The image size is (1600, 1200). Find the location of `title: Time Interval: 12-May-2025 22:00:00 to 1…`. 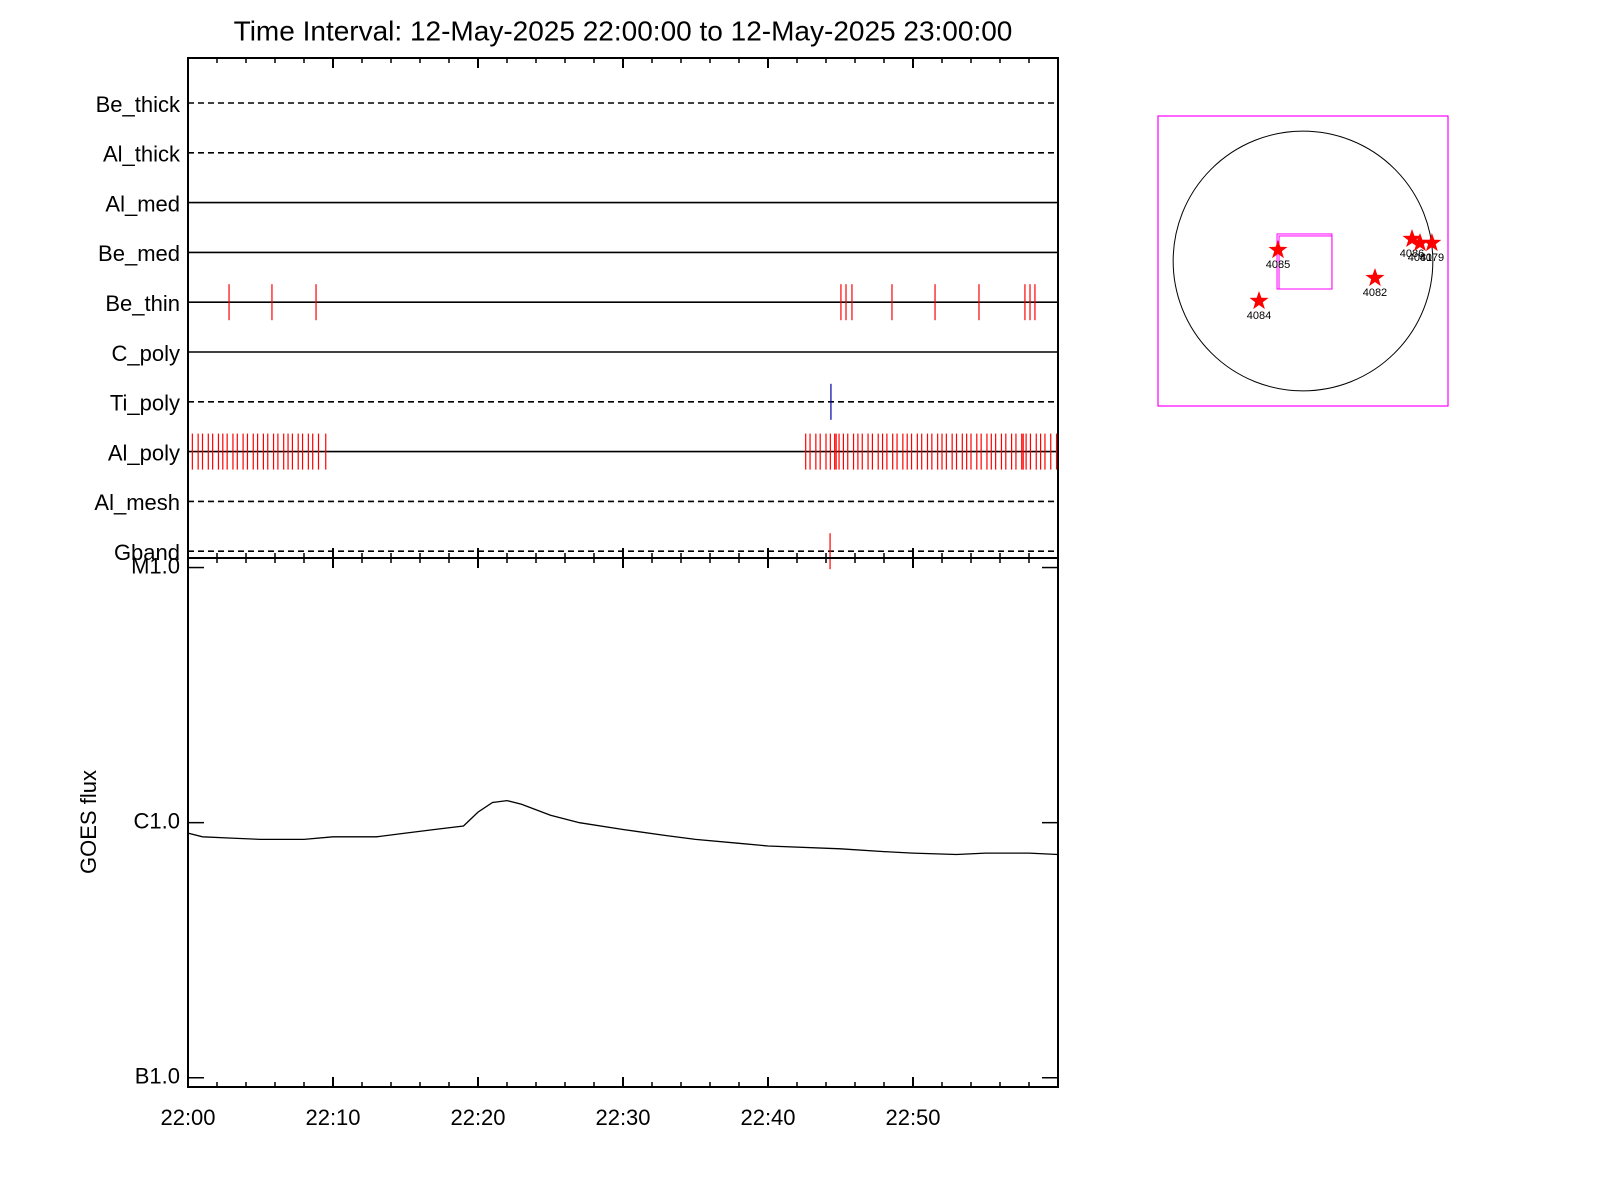

title: Time Interval: 12-May-2025 22:00:00 to 1… is located at coordinates (623, 30).